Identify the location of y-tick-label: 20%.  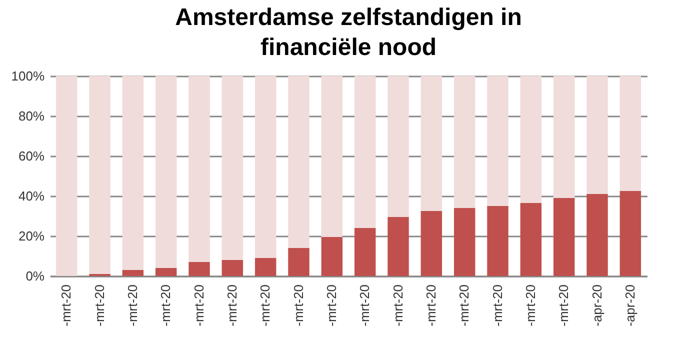
(31, 236).